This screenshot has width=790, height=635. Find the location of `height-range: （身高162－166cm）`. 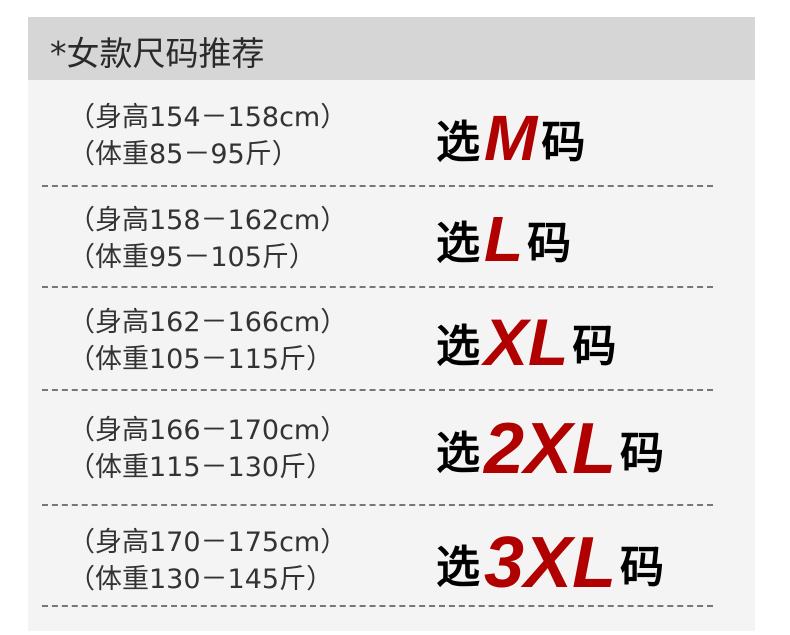

height-range: （身高162－166cm） is located at coordinates (208, 322).